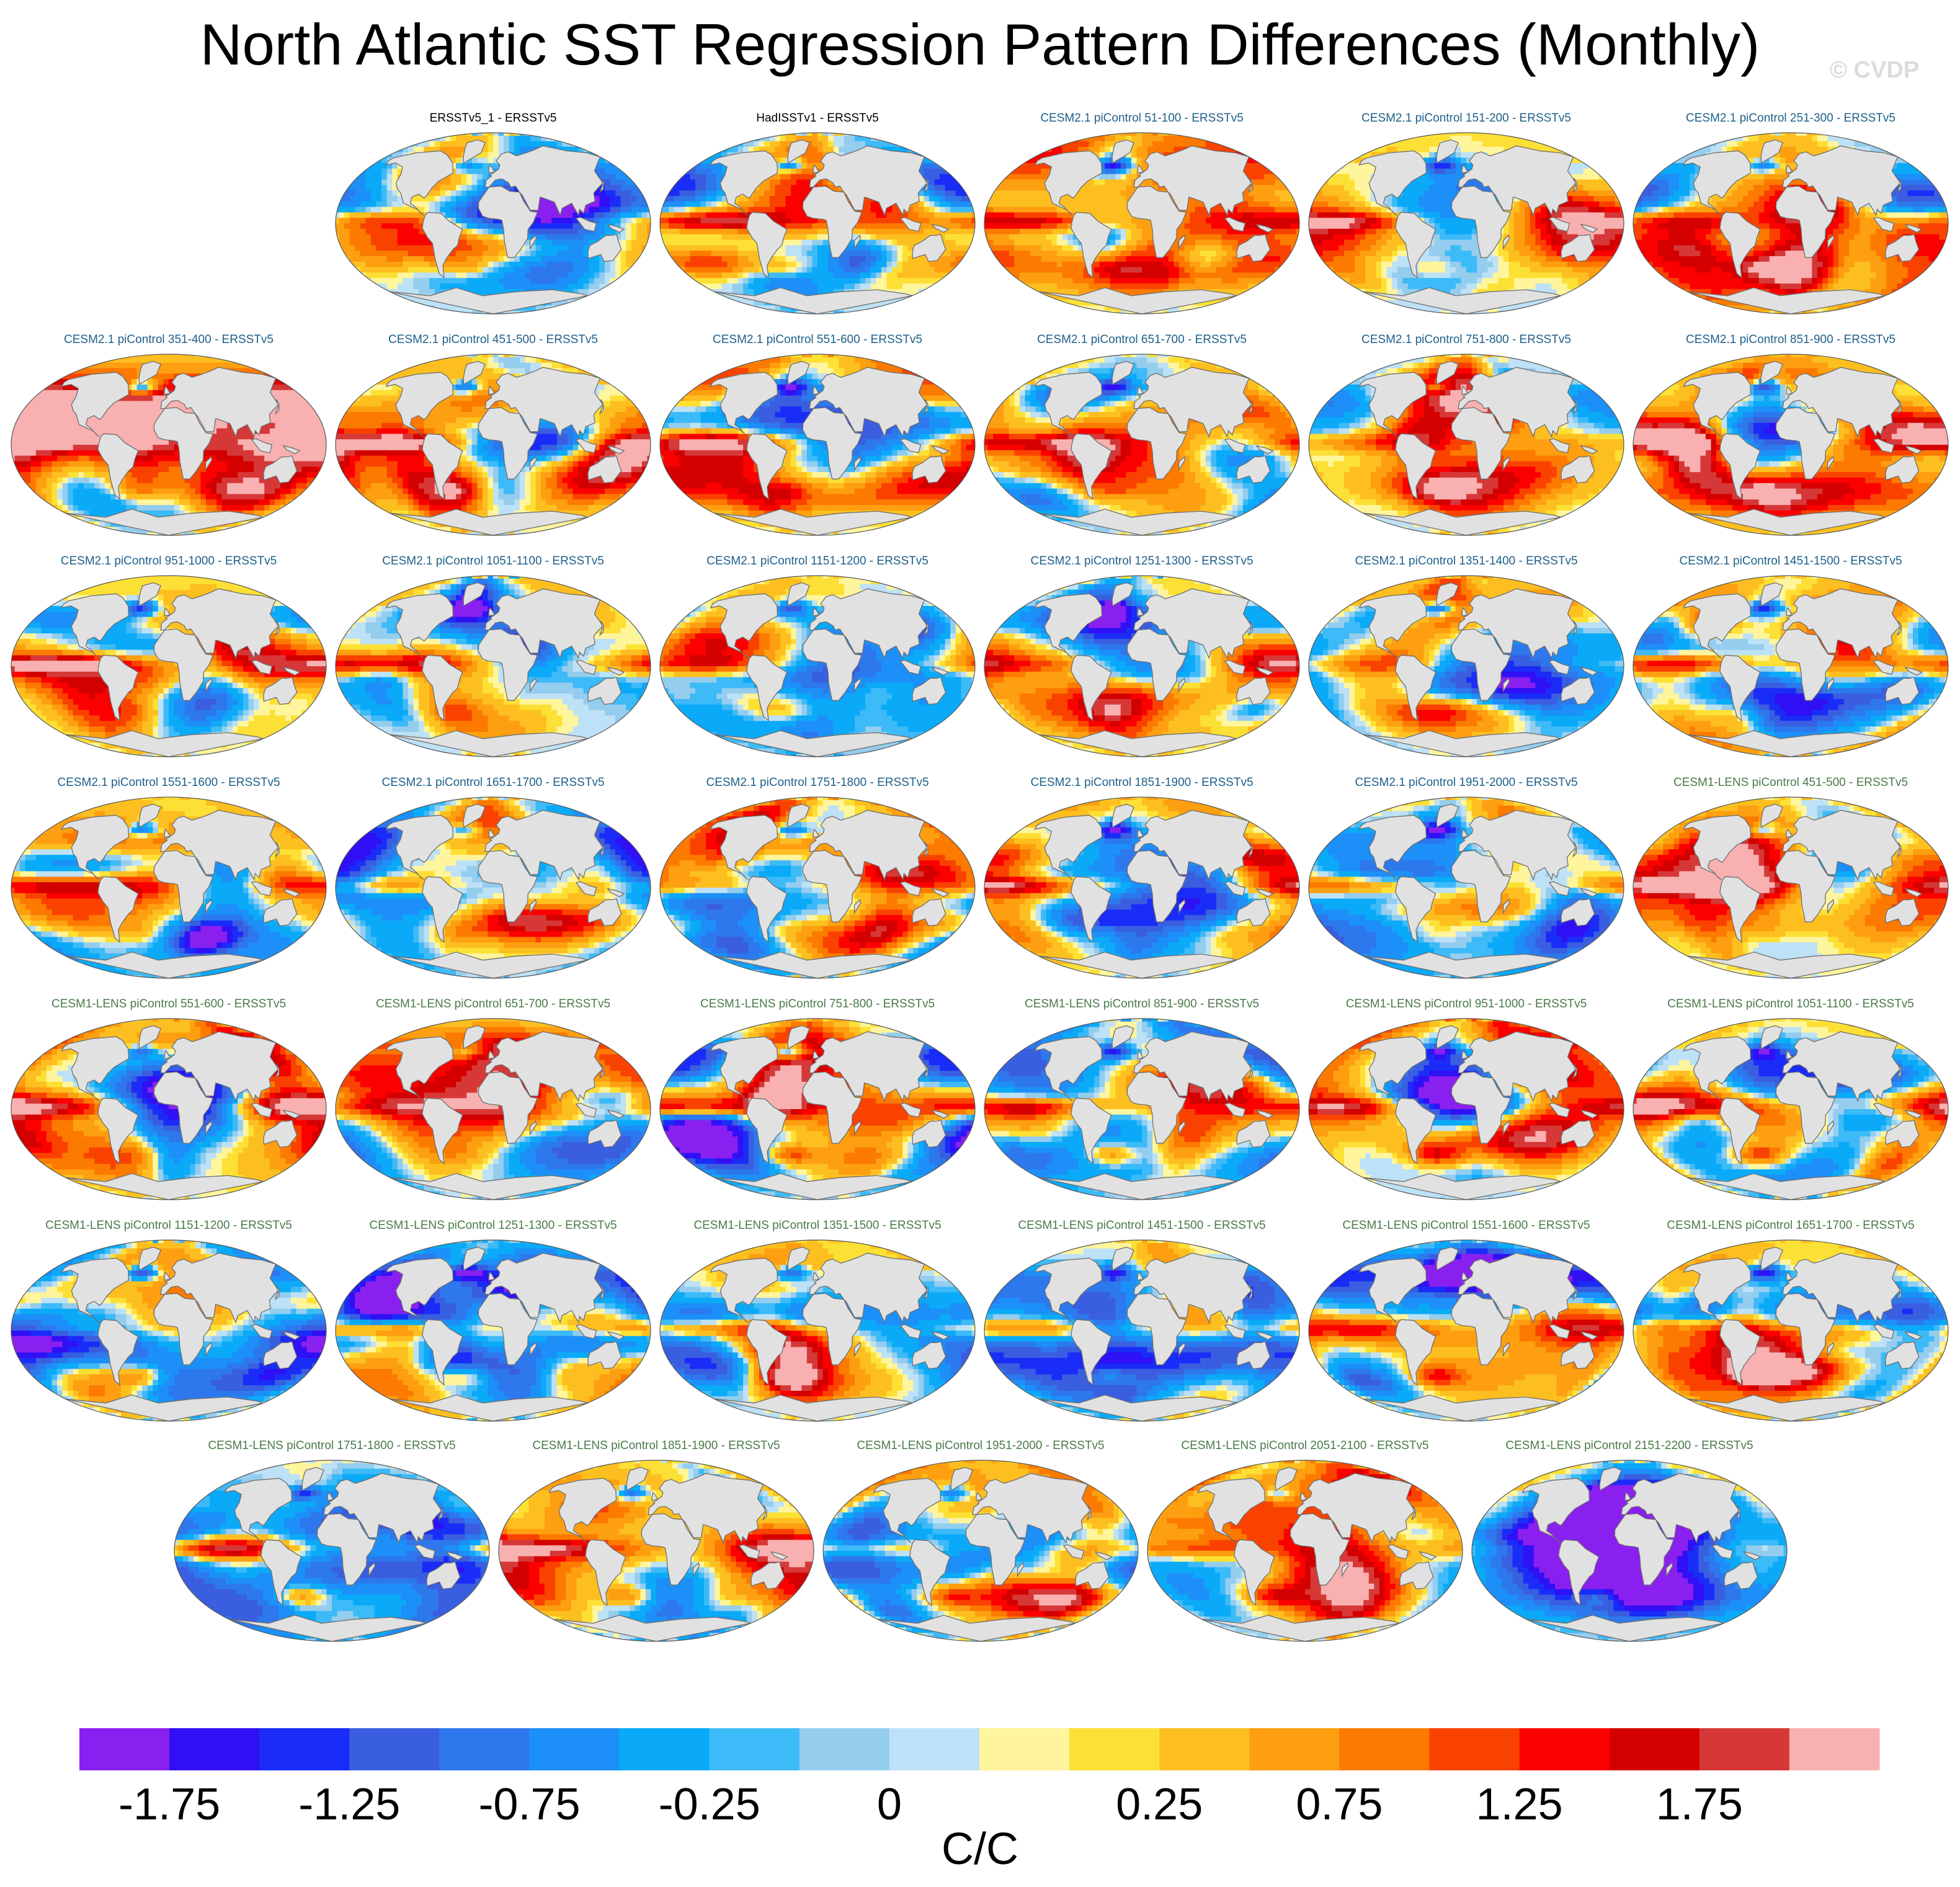  Describe the element at coordinates (1305, 1446) in the screenshot. I see `panel-title: CESM1-LENS piControl 2051-2100 - ERSSTv5` at that location.